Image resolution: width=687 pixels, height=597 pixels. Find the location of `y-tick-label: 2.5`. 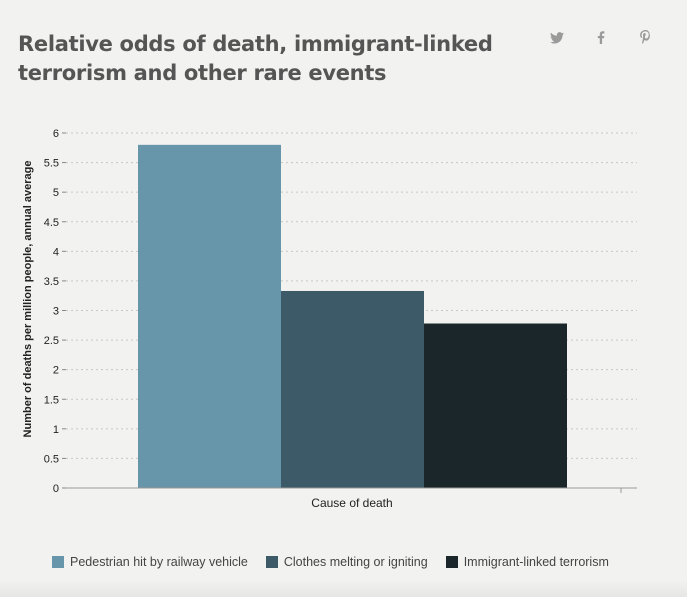

y-tick-label: 2.5 is located at coordinates (51, 341).